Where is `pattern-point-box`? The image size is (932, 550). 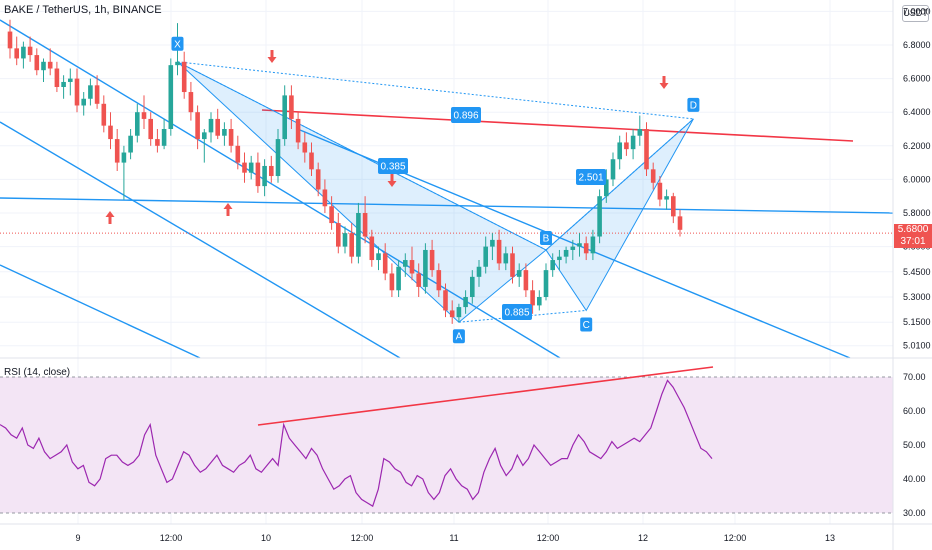 pattern-point-box is located at coordinates (586, 324).